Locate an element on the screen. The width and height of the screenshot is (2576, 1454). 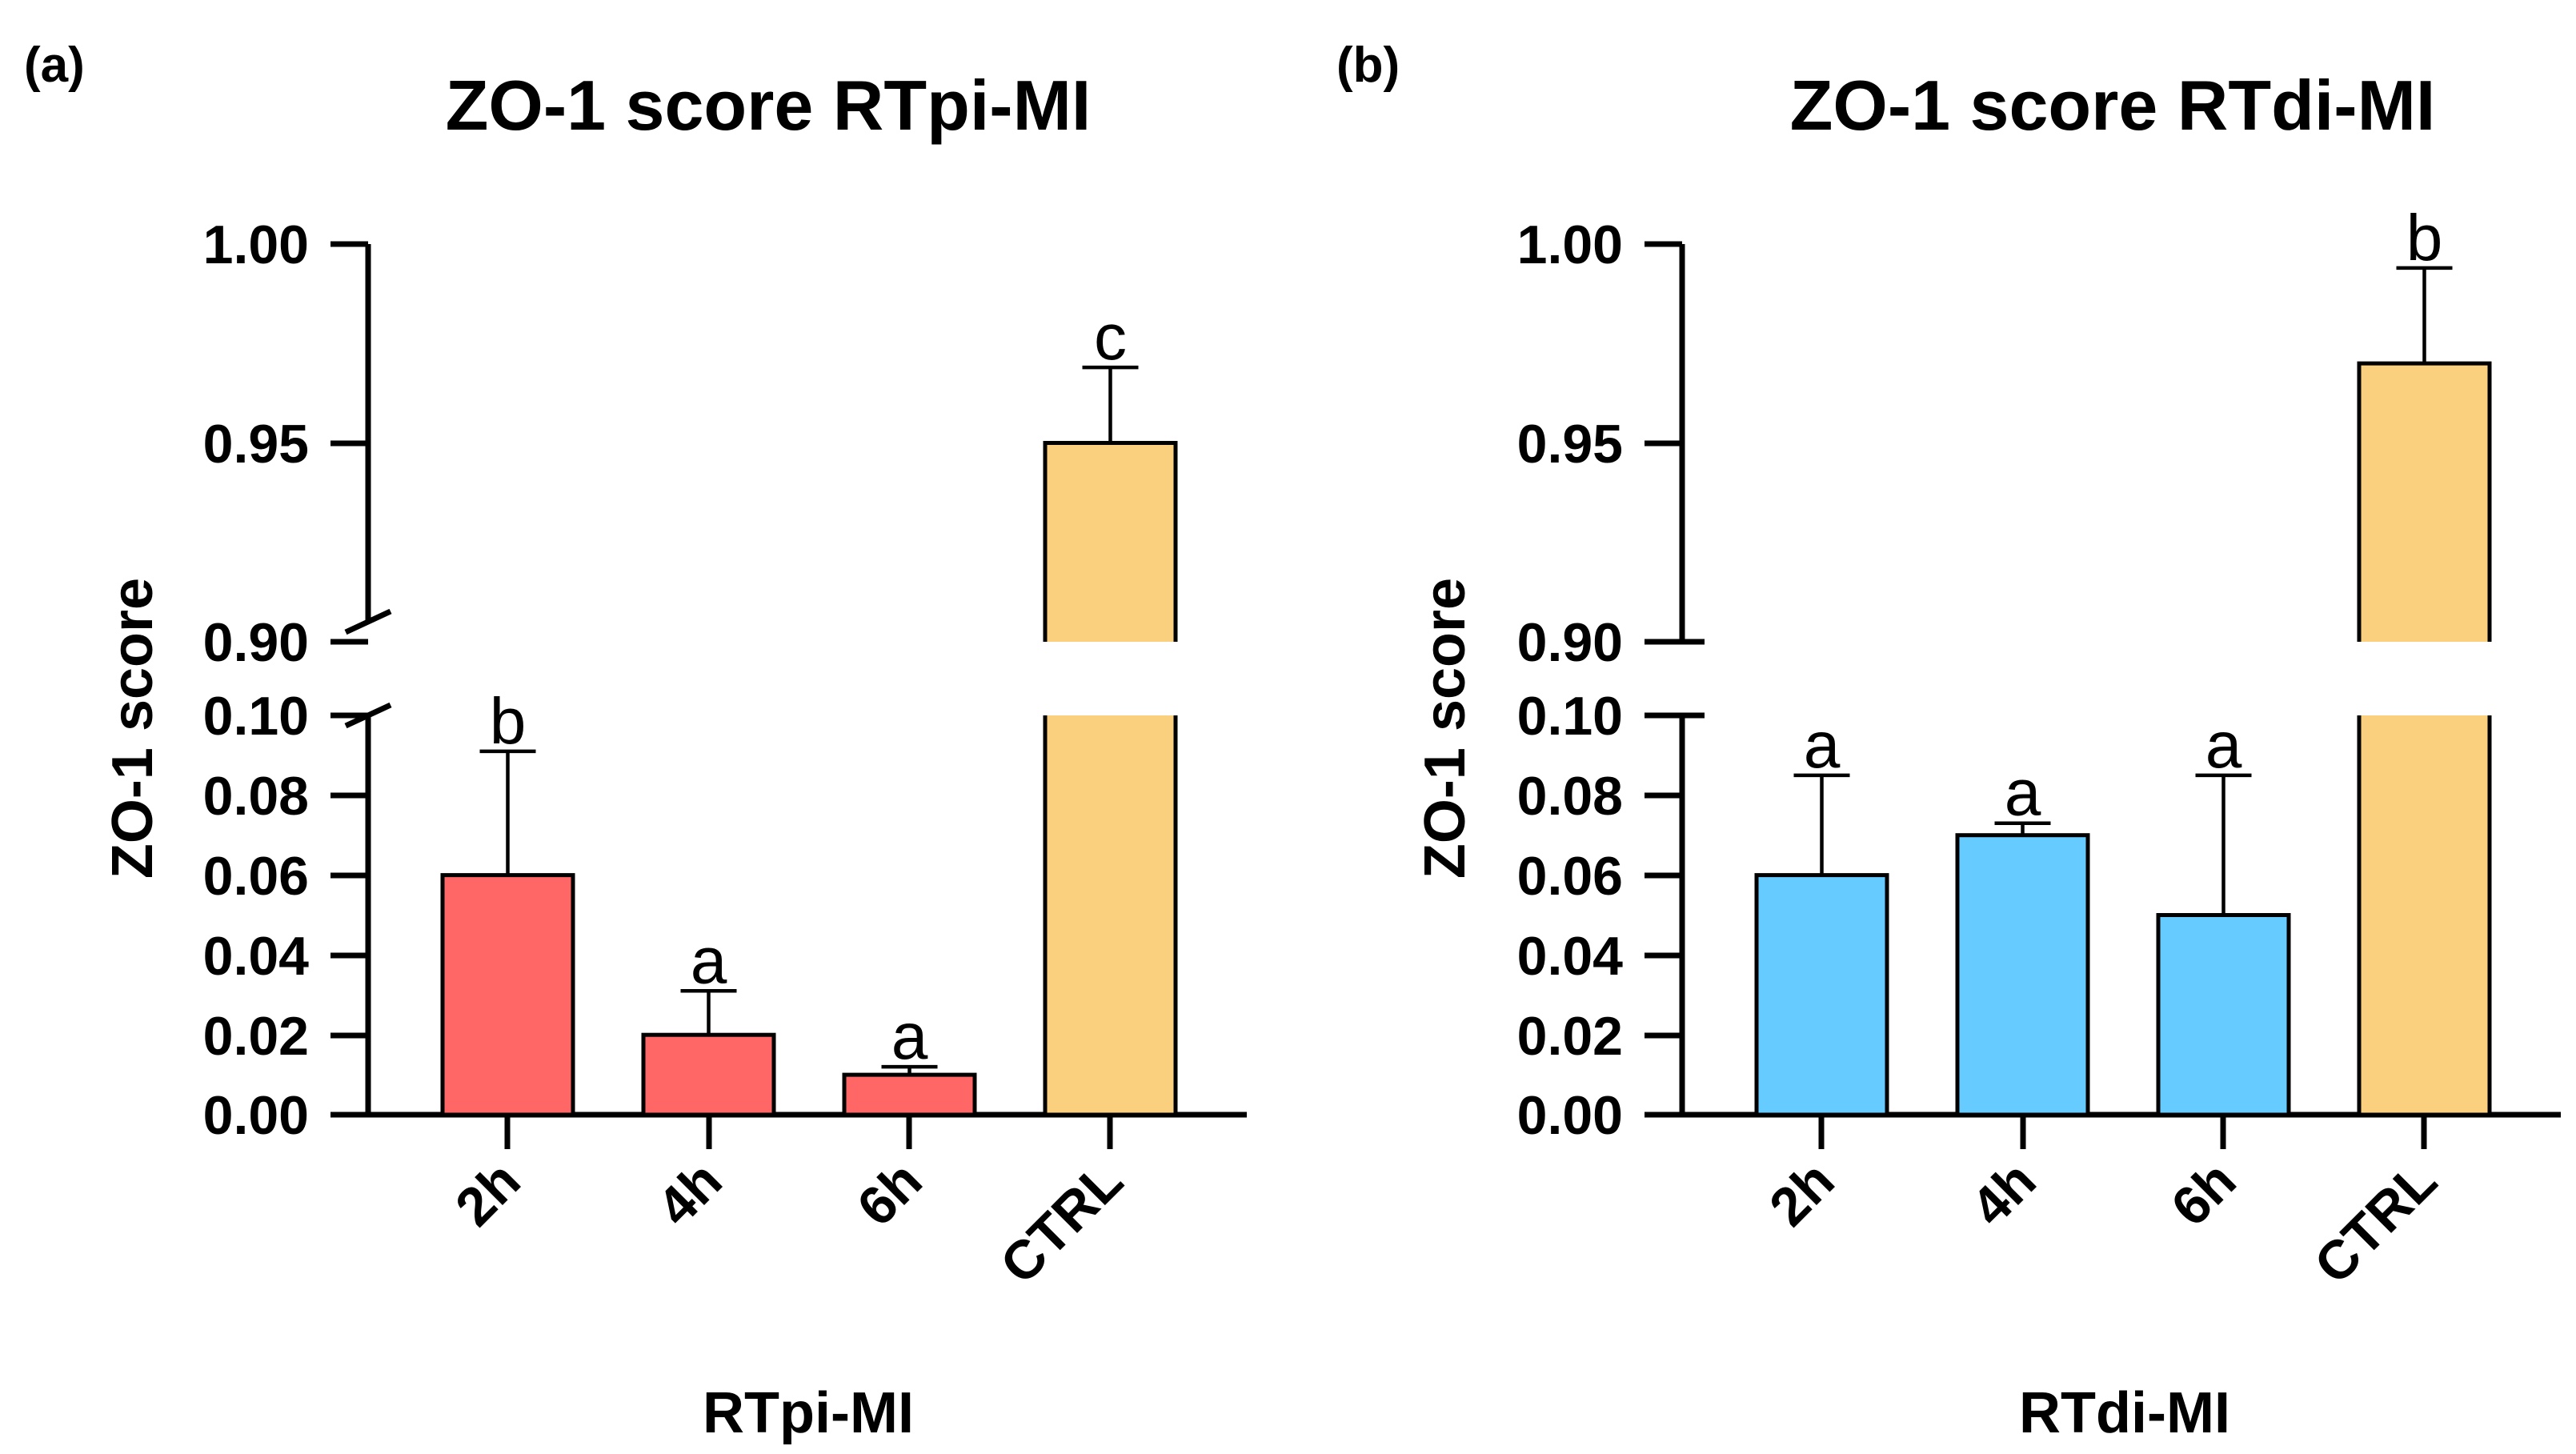
panel-label-a: (a) is located at coordinates (54, 65).